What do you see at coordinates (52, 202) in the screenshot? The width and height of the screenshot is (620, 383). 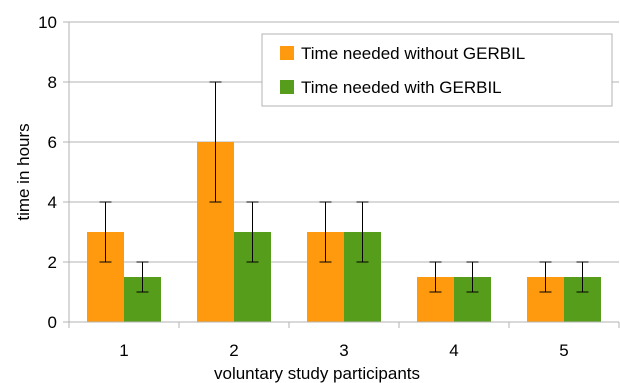 I see `y-tick-label: 4` at bounding box center [52, 202].